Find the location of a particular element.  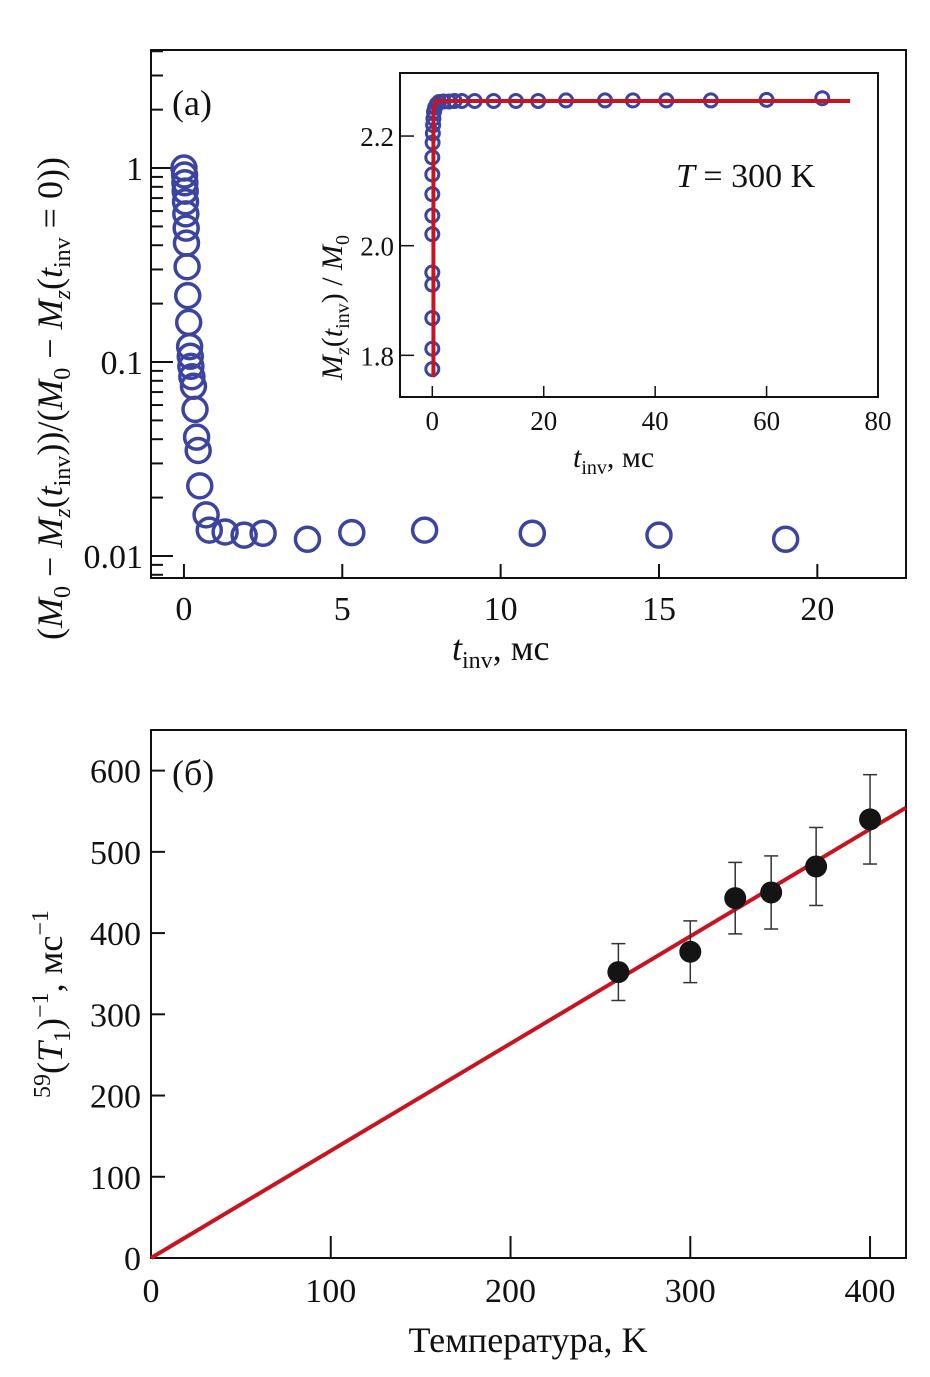

inset-x-axis-title: tinv, мс is located at coordinates (613, 460).